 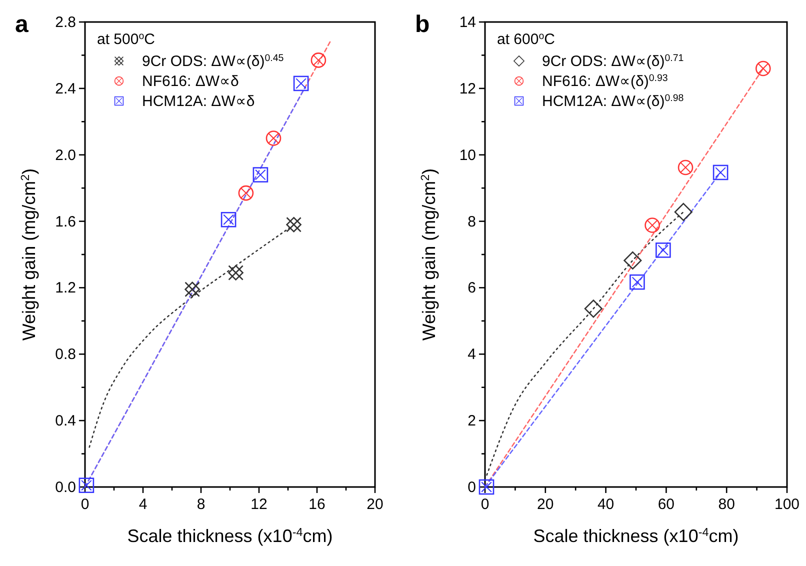 What do you see at coordinates (605, 504) in the screenshot?
I see `x-tick-label: 40` at bounding box center [605, 504].